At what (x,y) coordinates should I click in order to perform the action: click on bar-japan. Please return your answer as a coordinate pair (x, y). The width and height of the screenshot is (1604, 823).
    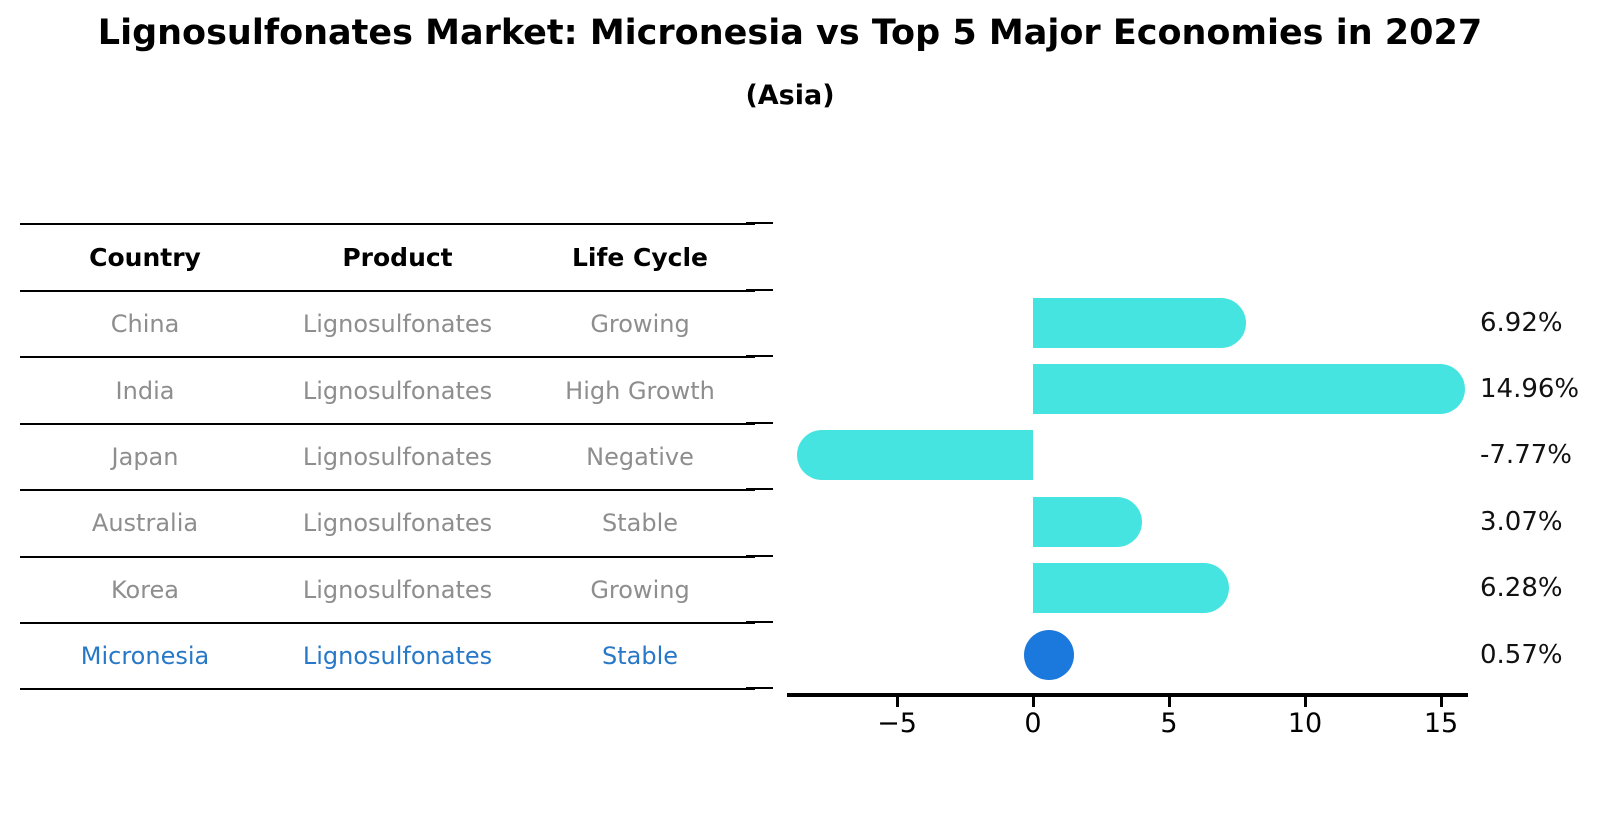
    Looking at the image, I should click on (914, 455).